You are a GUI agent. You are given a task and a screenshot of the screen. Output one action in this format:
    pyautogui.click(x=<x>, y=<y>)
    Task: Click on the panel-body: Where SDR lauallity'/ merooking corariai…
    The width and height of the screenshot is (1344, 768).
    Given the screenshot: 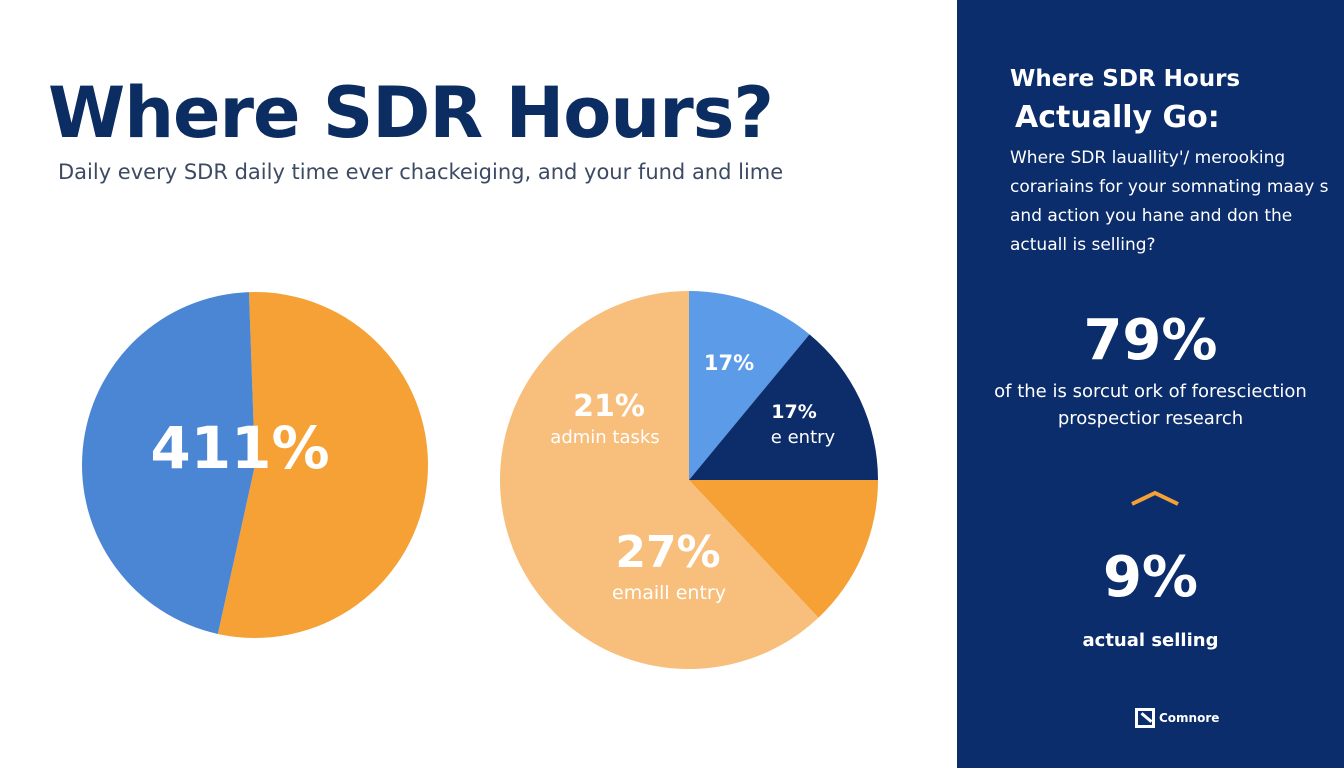 What is the action you would take?
    pyautogui.click(x=1169, y=201)
    